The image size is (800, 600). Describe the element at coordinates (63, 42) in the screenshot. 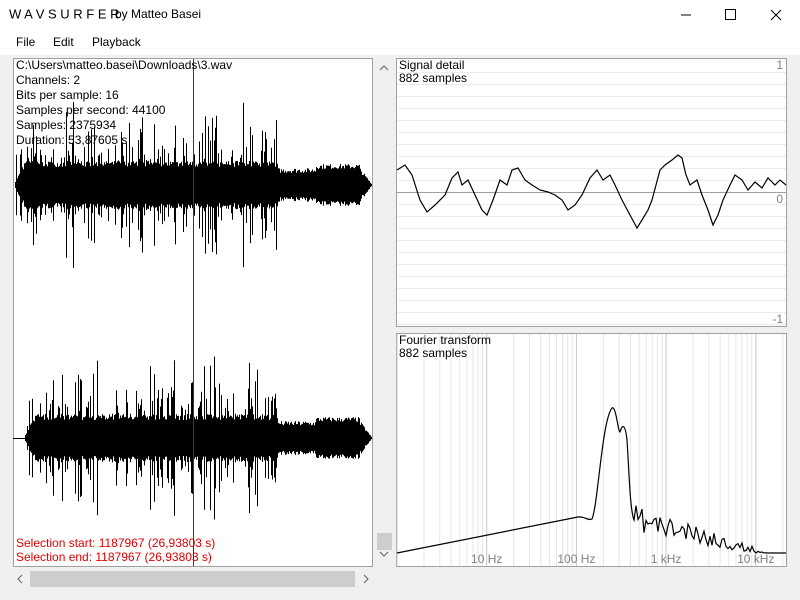

I see `menu-edit: Edit` at that location.